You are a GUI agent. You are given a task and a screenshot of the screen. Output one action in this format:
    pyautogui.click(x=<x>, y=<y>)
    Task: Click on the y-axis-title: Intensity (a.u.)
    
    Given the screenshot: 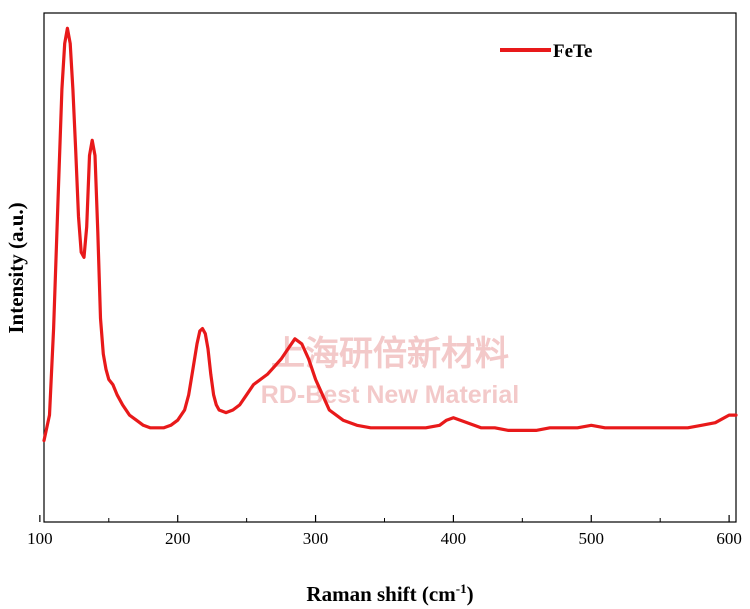 What is the action you would take?
    pyautogui.click(x=16, y=267)
    